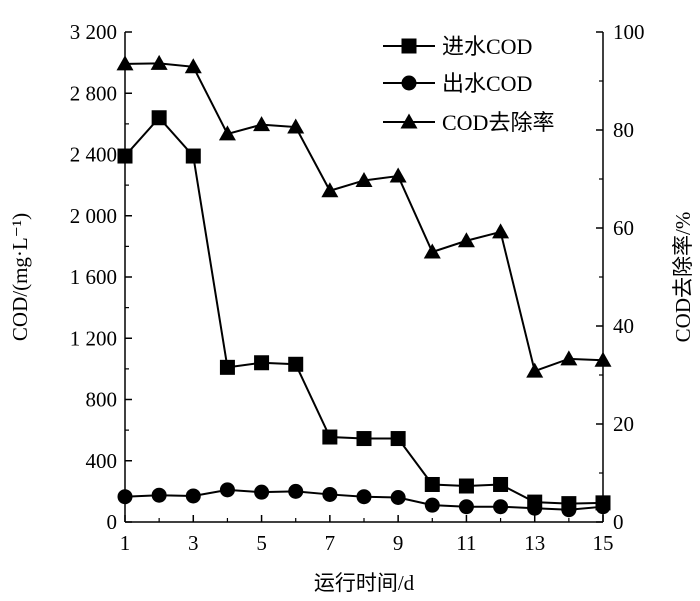 Image resolution: width=700 pixels, height=601 pixels. I want to click on y-left-tick-label: 1 200, so click(93, 338).